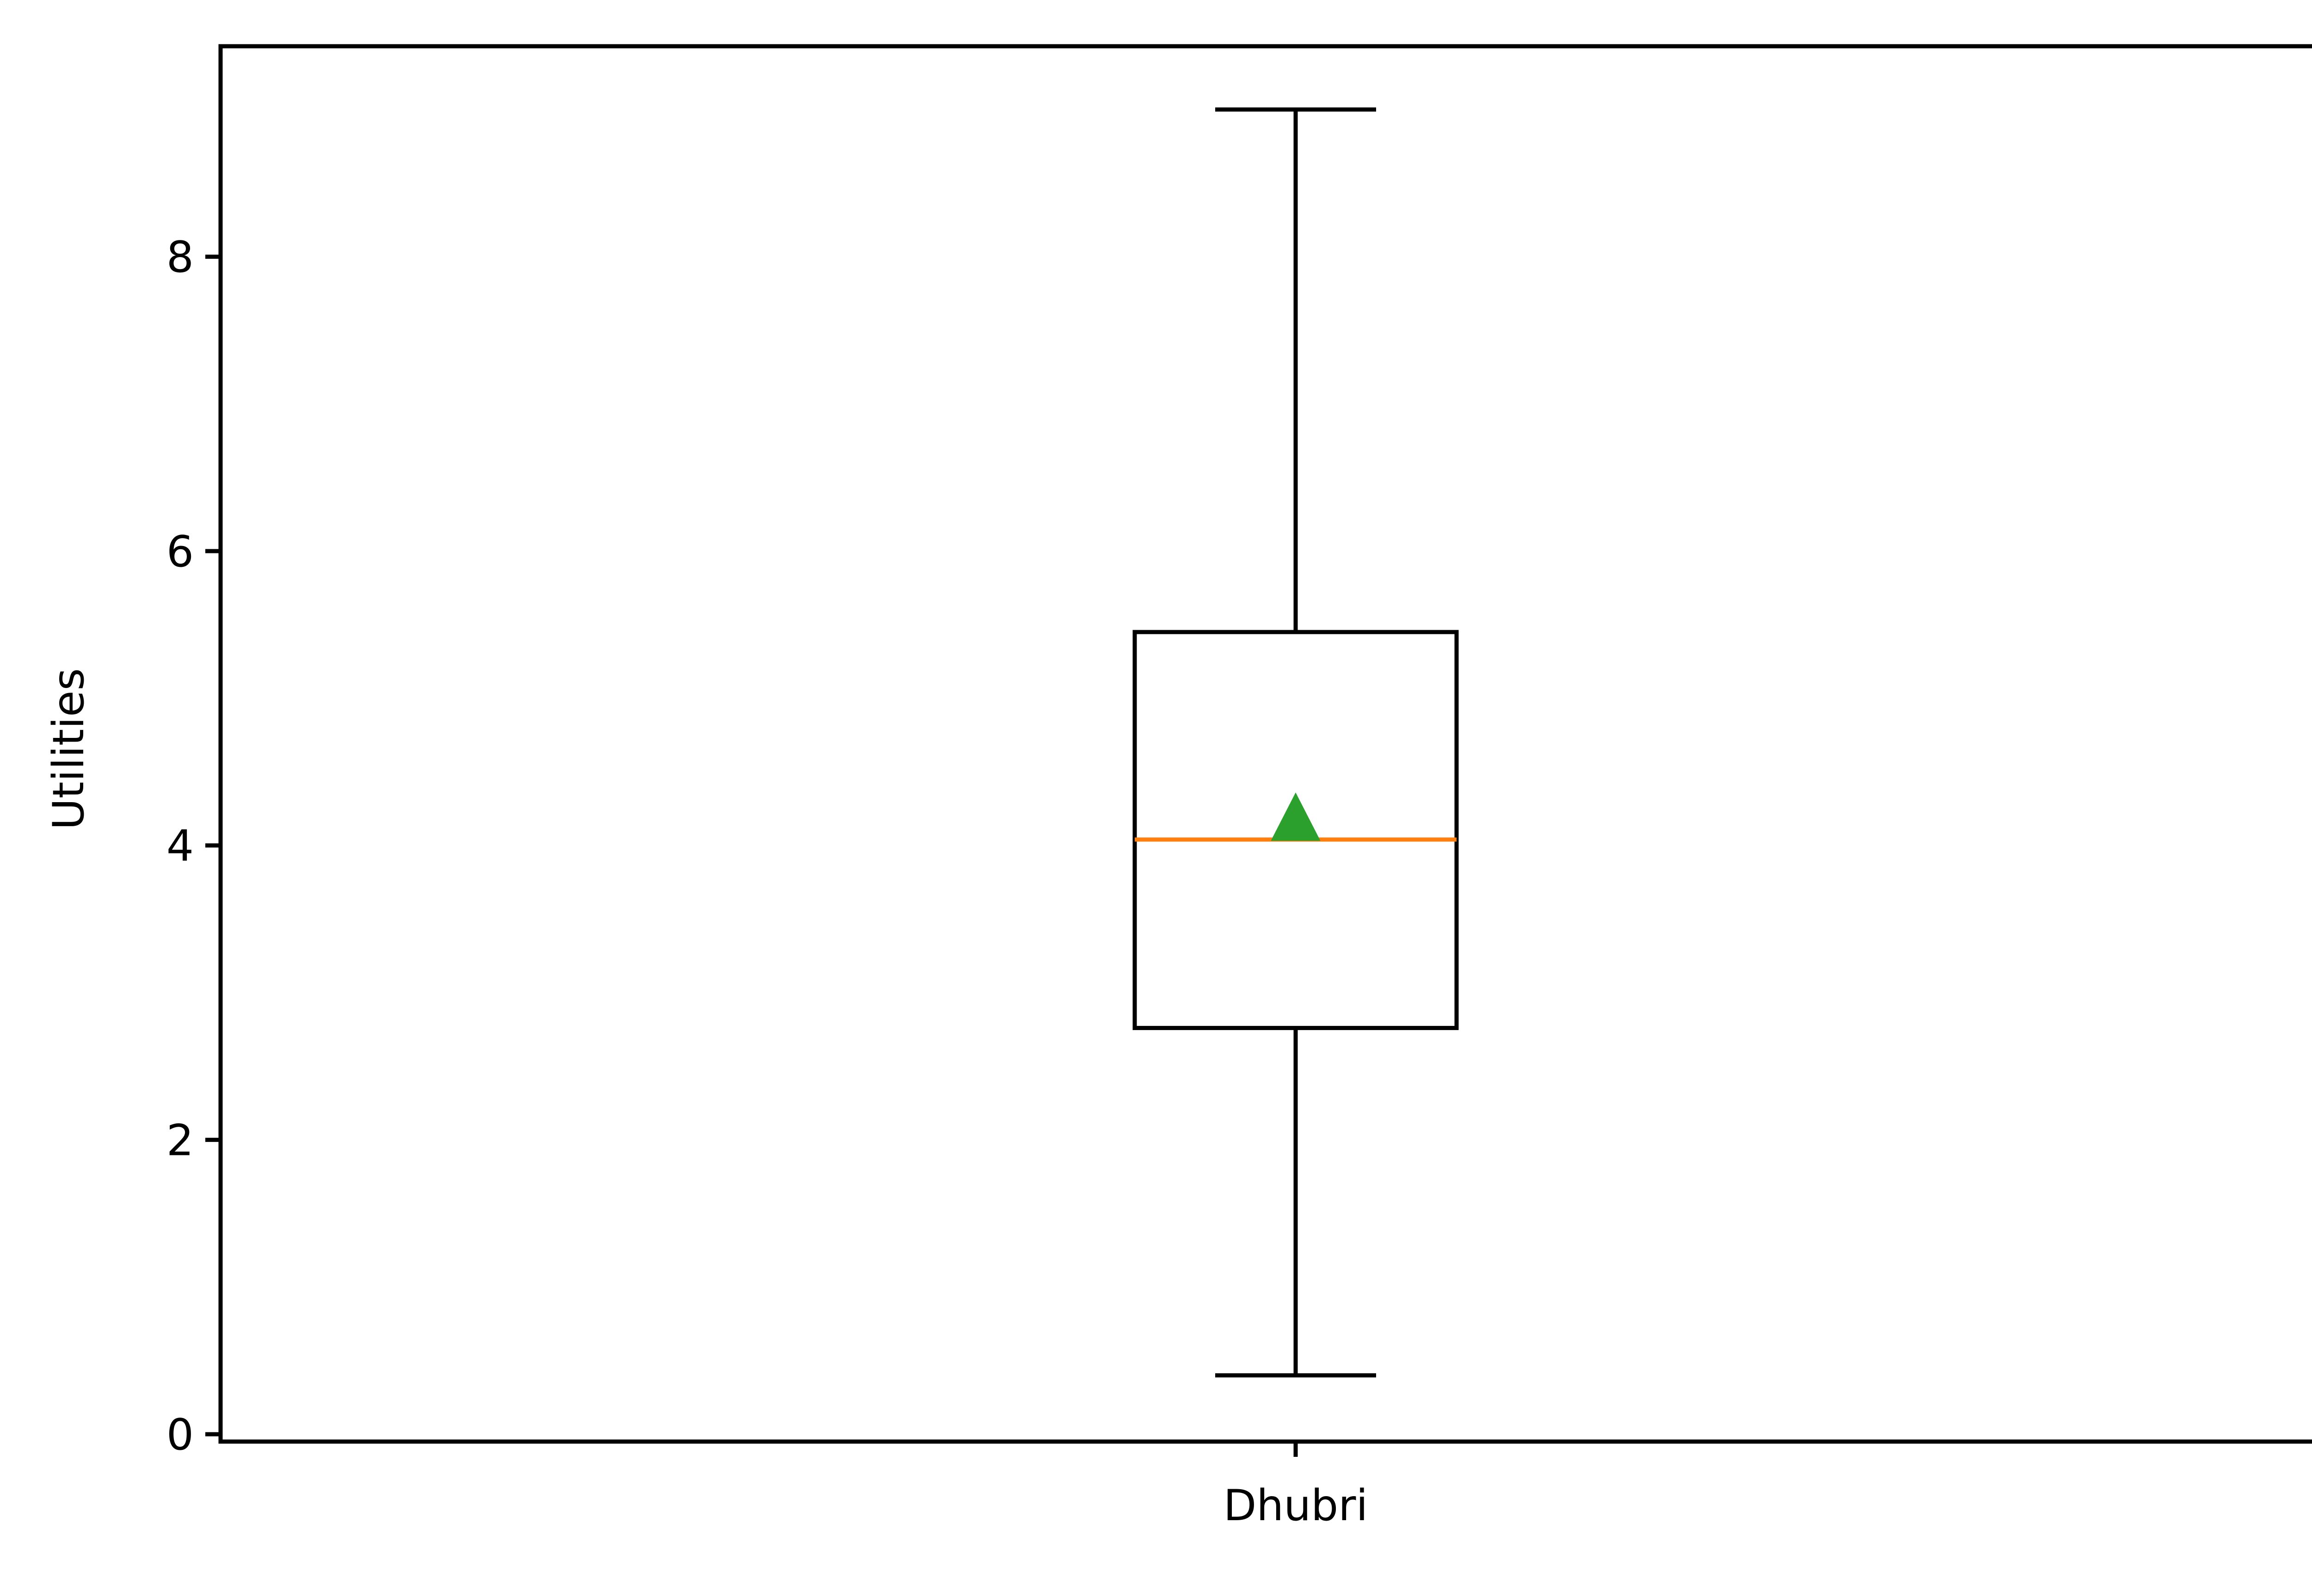 Image resolution: width=2312 pixels, height=1596 pixels. What do you see at coordinates (1296, 1505) in the screenshot?
I see `x-tick-label: Dhubri` at bounding box center [1296, 1505].